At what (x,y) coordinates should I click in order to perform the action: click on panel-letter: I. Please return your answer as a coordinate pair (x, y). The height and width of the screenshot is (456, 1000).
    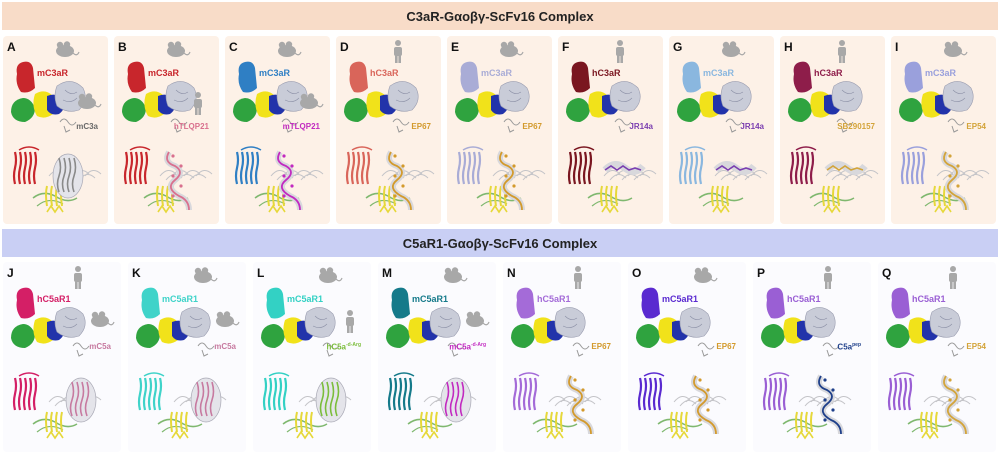
    Looking at the image, I should click on (897, 47).